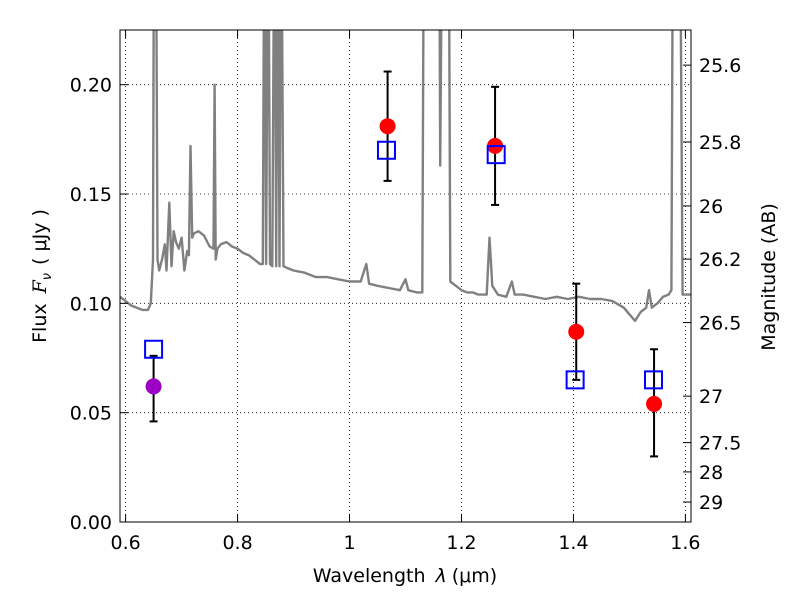  What do you see at coordinates (711, 473) in the screenshot?
I see `y2-tick-label: 28` at bounding box center [711, 473].